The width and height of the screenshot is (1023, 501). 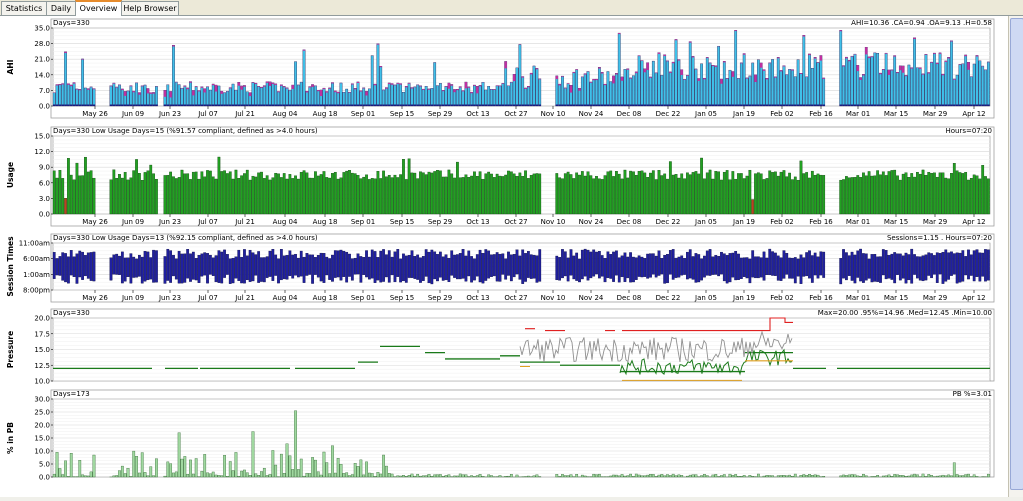 What do you see at coordinates (150, 8) in the screenshot?
I see `tab-help-browser: Help Browser` at bounding box center [150, 8].